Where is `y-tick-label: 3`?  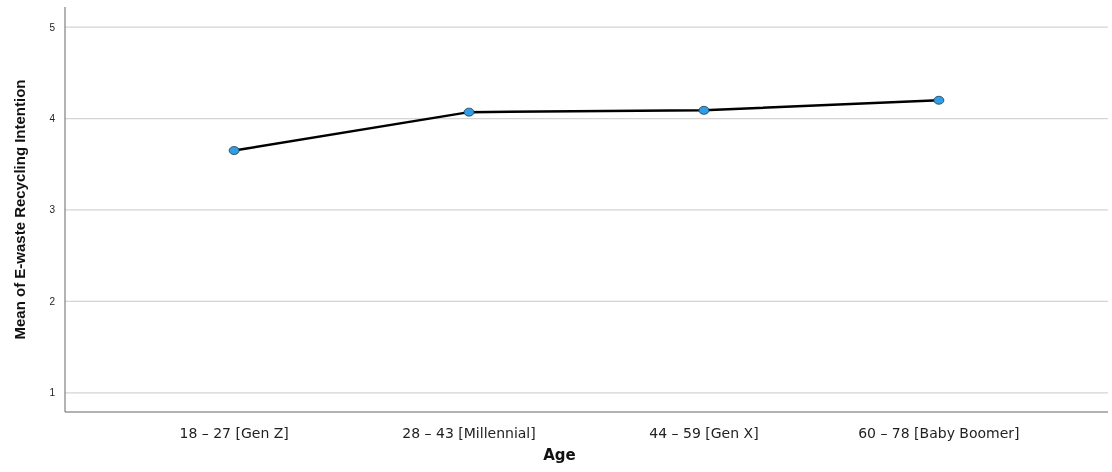 y-tick-label: 3 is located at coordinates (52, 210).